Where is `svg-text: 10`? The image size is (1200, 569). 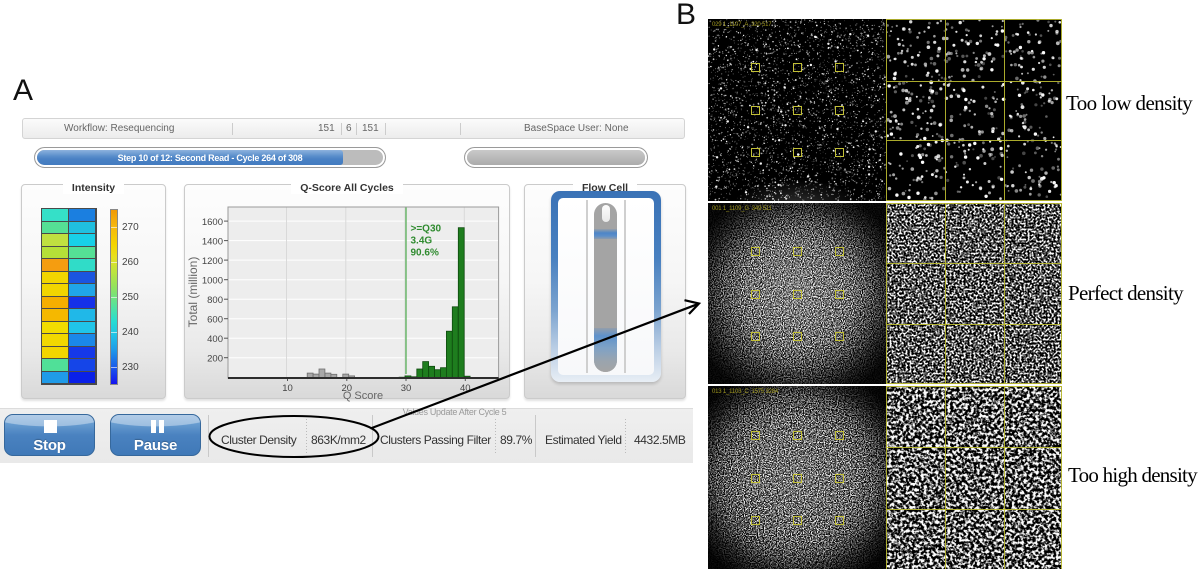
svg-text: 10 is located at coordinates (287, 388).